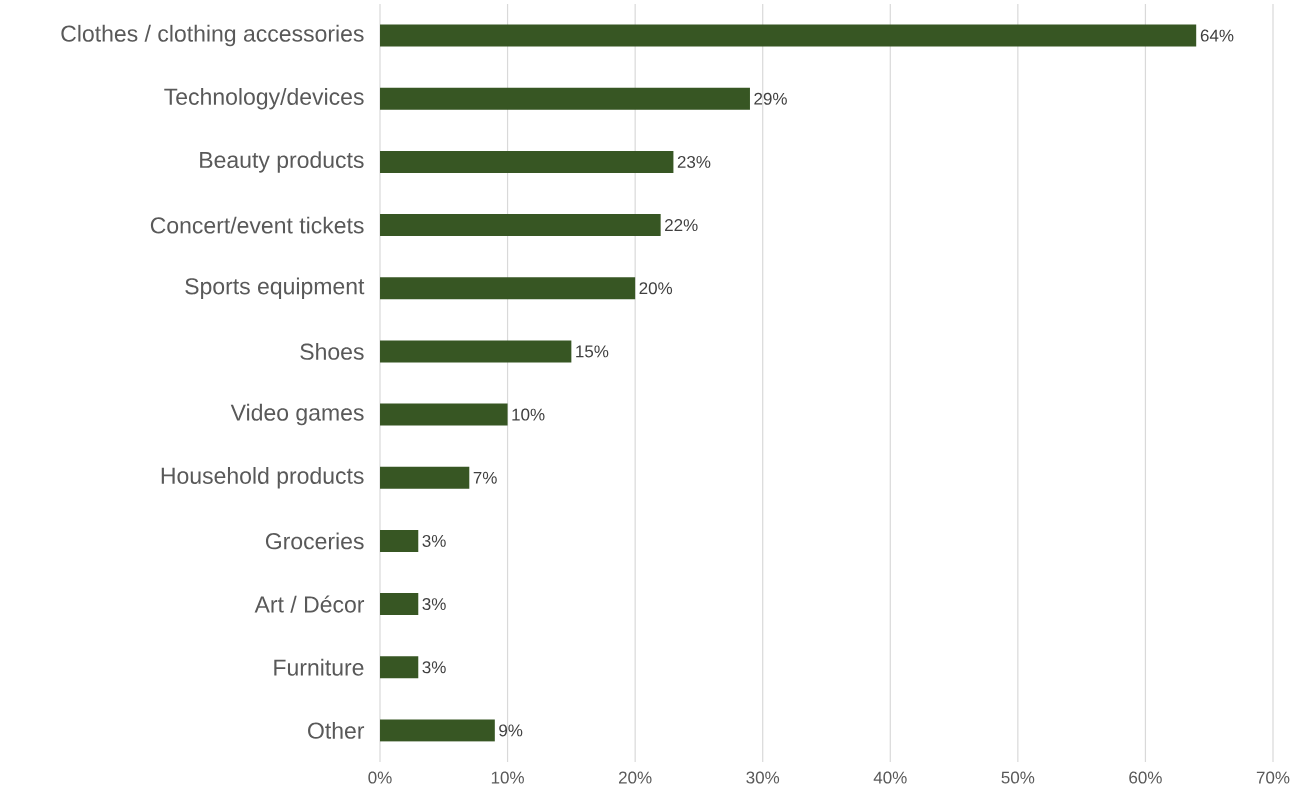 The width and height of the screenshot is (1299, 806). Describe the element at coordinates (890, 777) in the screenshot. I see `x-tick-label: 40%` at that location.